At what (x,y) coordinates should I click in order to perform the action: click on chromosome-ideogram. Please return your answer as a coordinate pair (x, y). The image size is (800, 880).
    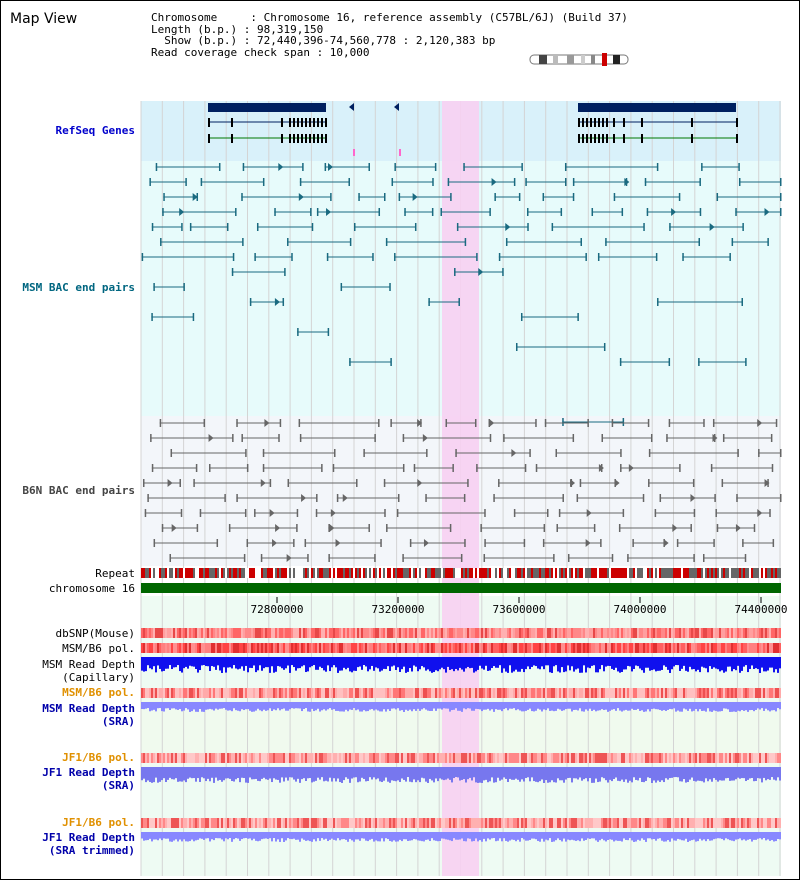
    Looking at the image, I should click on (581, 60).